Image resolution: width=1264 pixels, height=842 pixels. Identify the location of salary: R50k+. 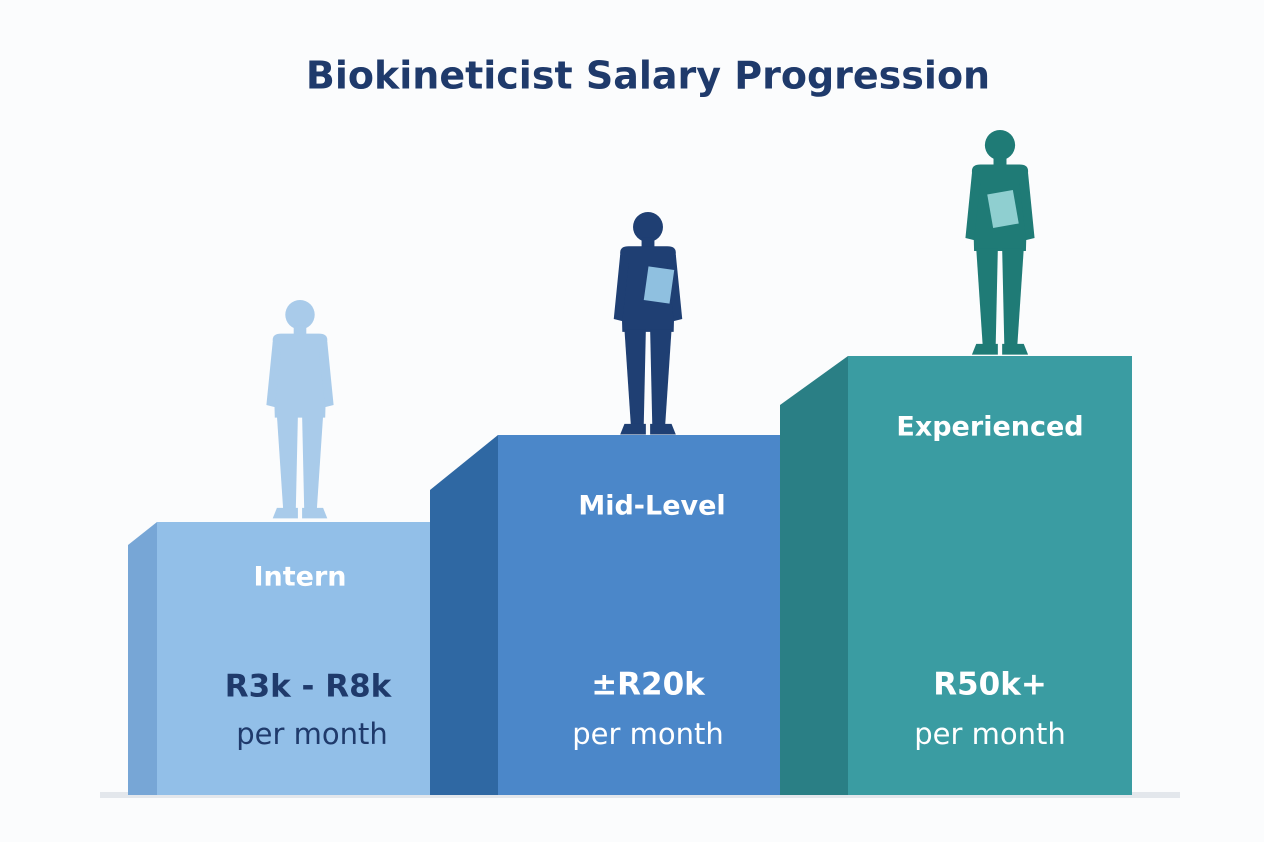
(990, 685).